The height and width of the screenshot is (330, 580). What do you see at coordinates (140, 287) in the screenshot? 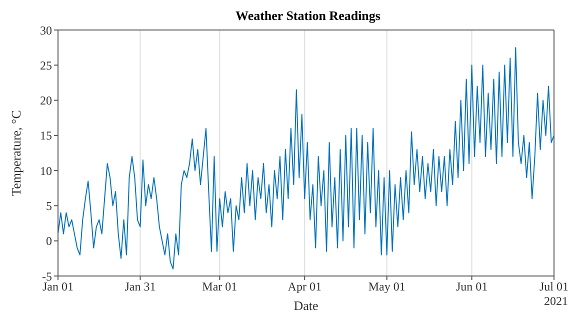
I see `x-tick-label: Jan 31` at bounding box center [140, 287].